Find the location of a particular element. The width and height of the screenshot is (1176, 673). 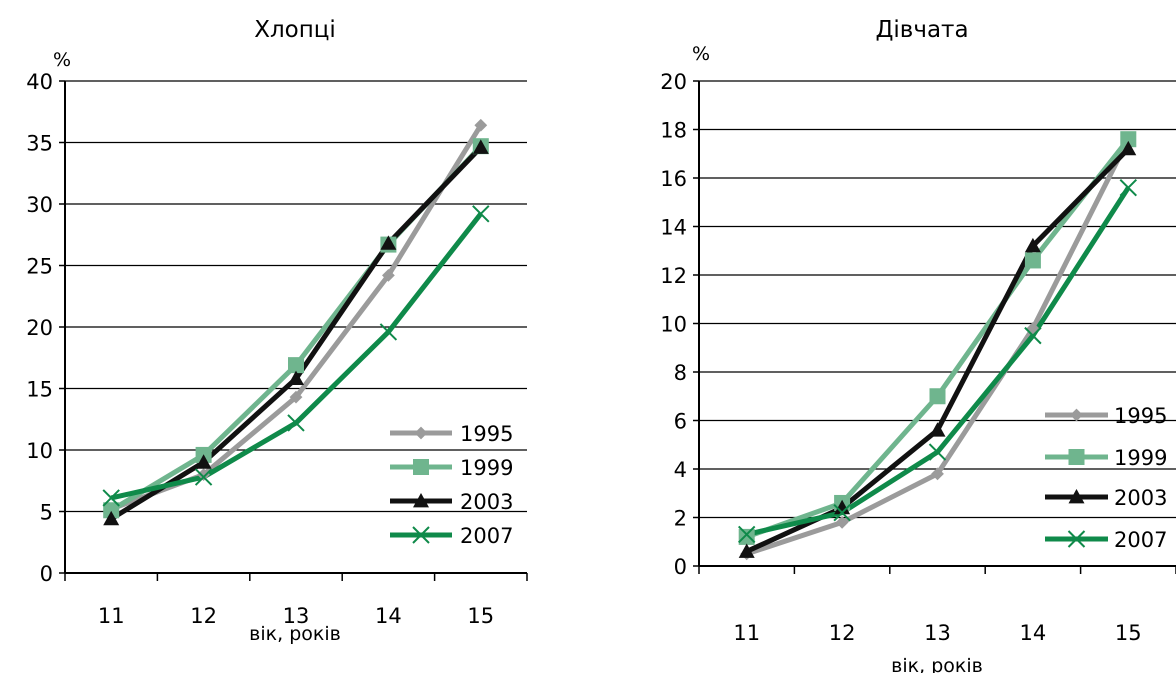

y-tick-label: 12 is located at coordinates (673, 276).